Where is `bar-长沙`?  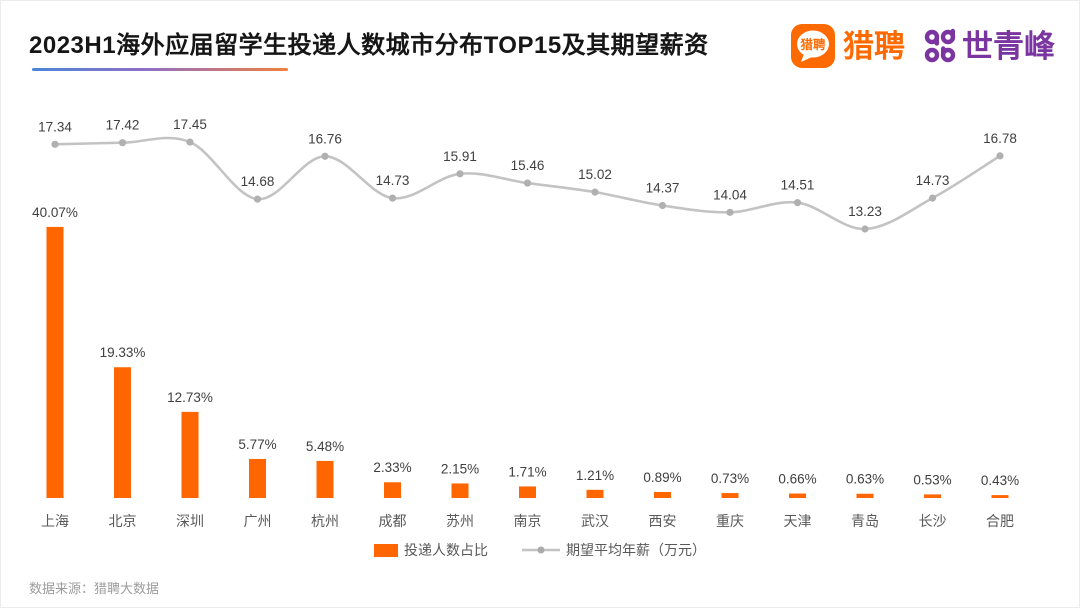
bar-长沙 is located at coordinates (932, 496).